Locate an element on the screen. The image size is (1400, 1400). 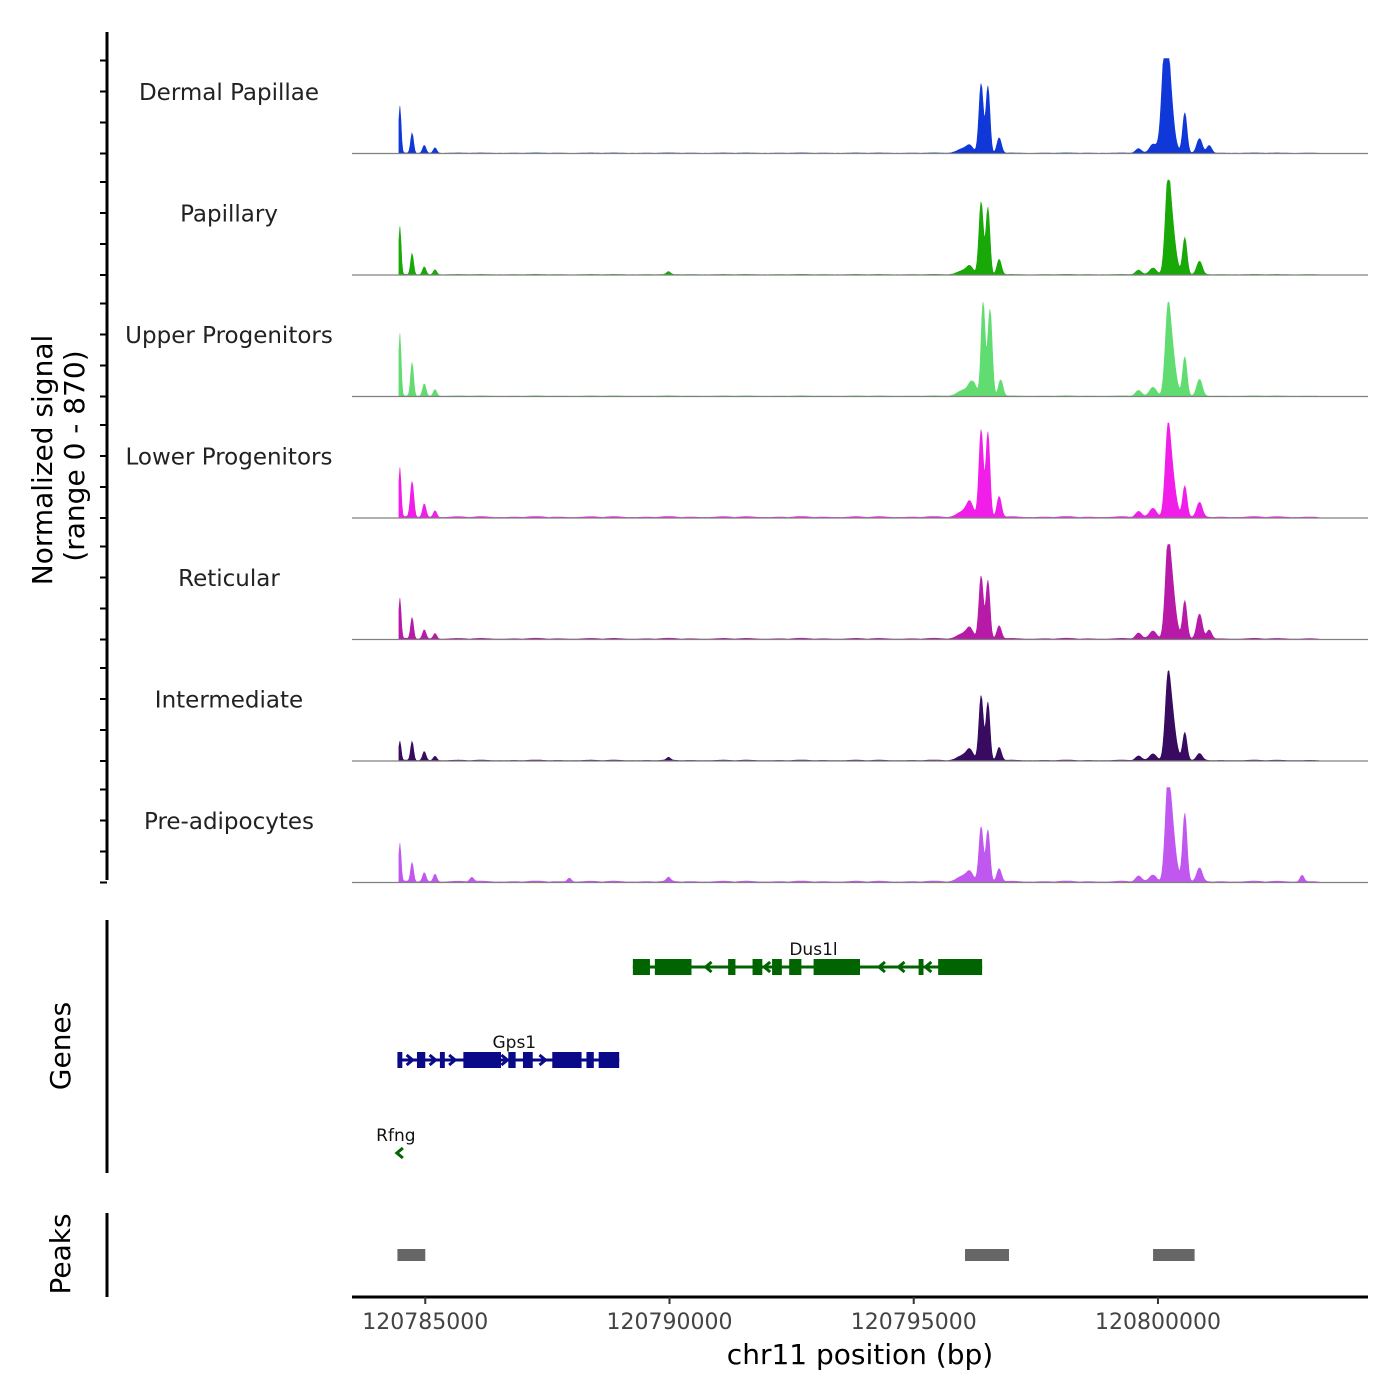
peaks-panel is located at coordinates (796, 1255).